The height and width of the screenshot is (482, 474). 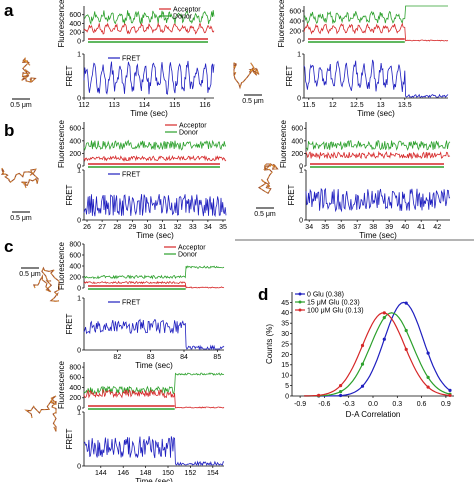 What do you see at coordinates (69, 323) in the screenshot?
I see `chart-c1-fret-ylabel: FRET` at bounding box center [69, 323].